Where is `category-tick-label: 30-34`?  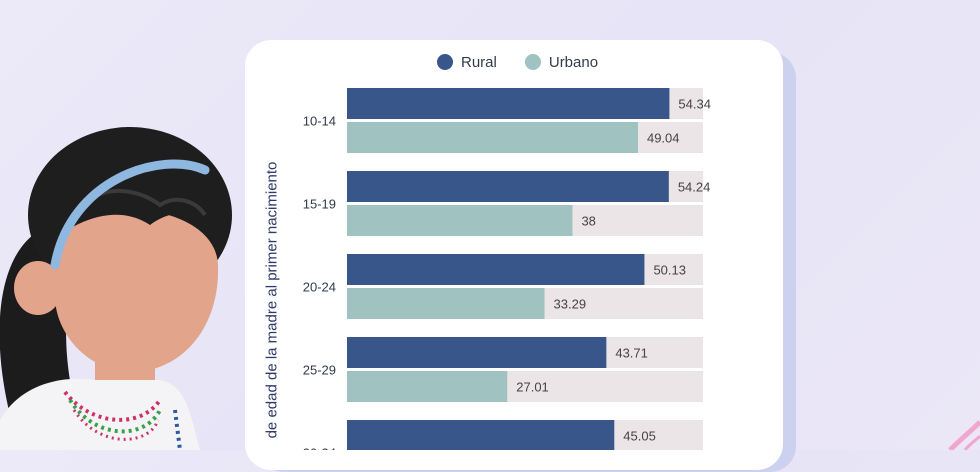
category-tick-label: 30-34 is located at coordinates (319, 448).